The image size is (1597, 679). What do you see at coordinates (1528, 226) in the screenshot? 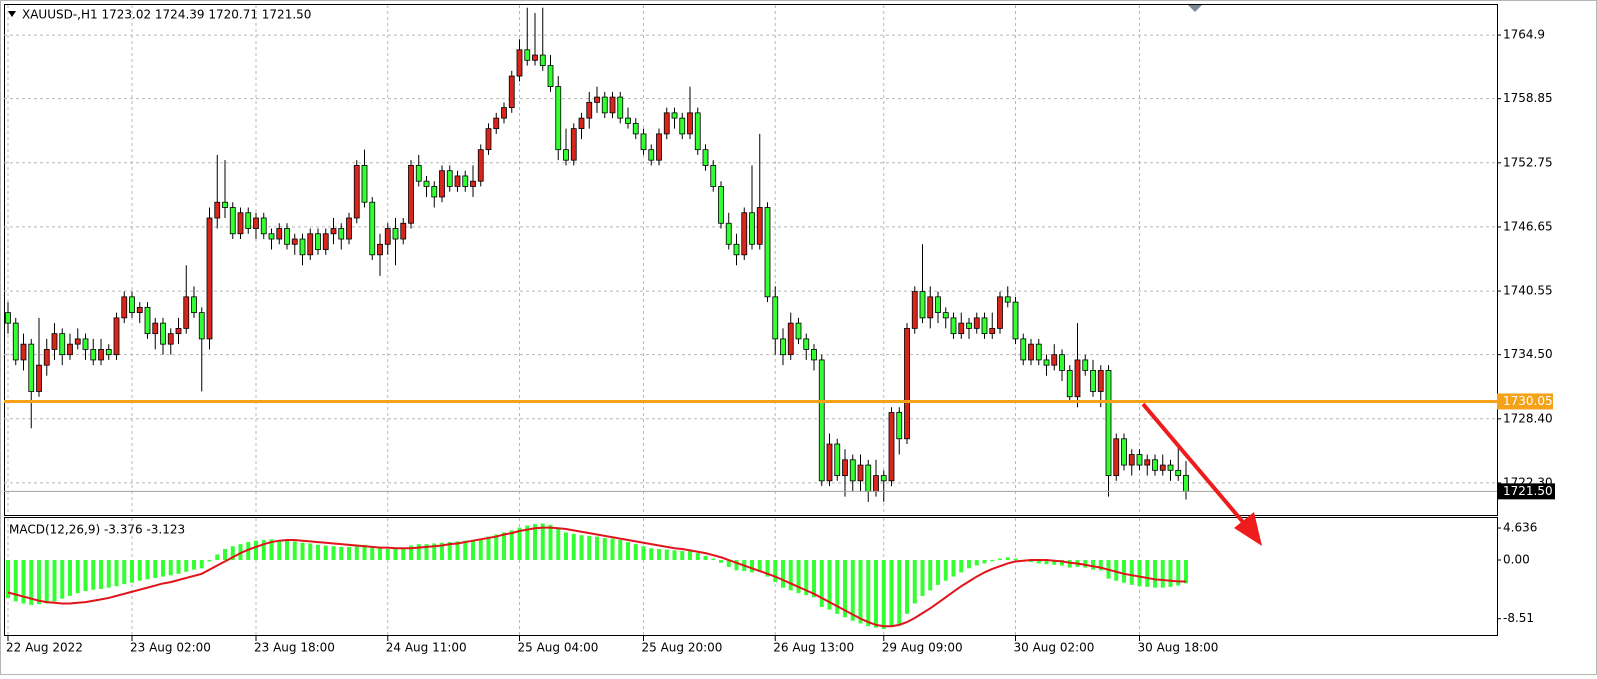
I see `y-tick-label: 1746.65` at bounding box center [1528, 226].